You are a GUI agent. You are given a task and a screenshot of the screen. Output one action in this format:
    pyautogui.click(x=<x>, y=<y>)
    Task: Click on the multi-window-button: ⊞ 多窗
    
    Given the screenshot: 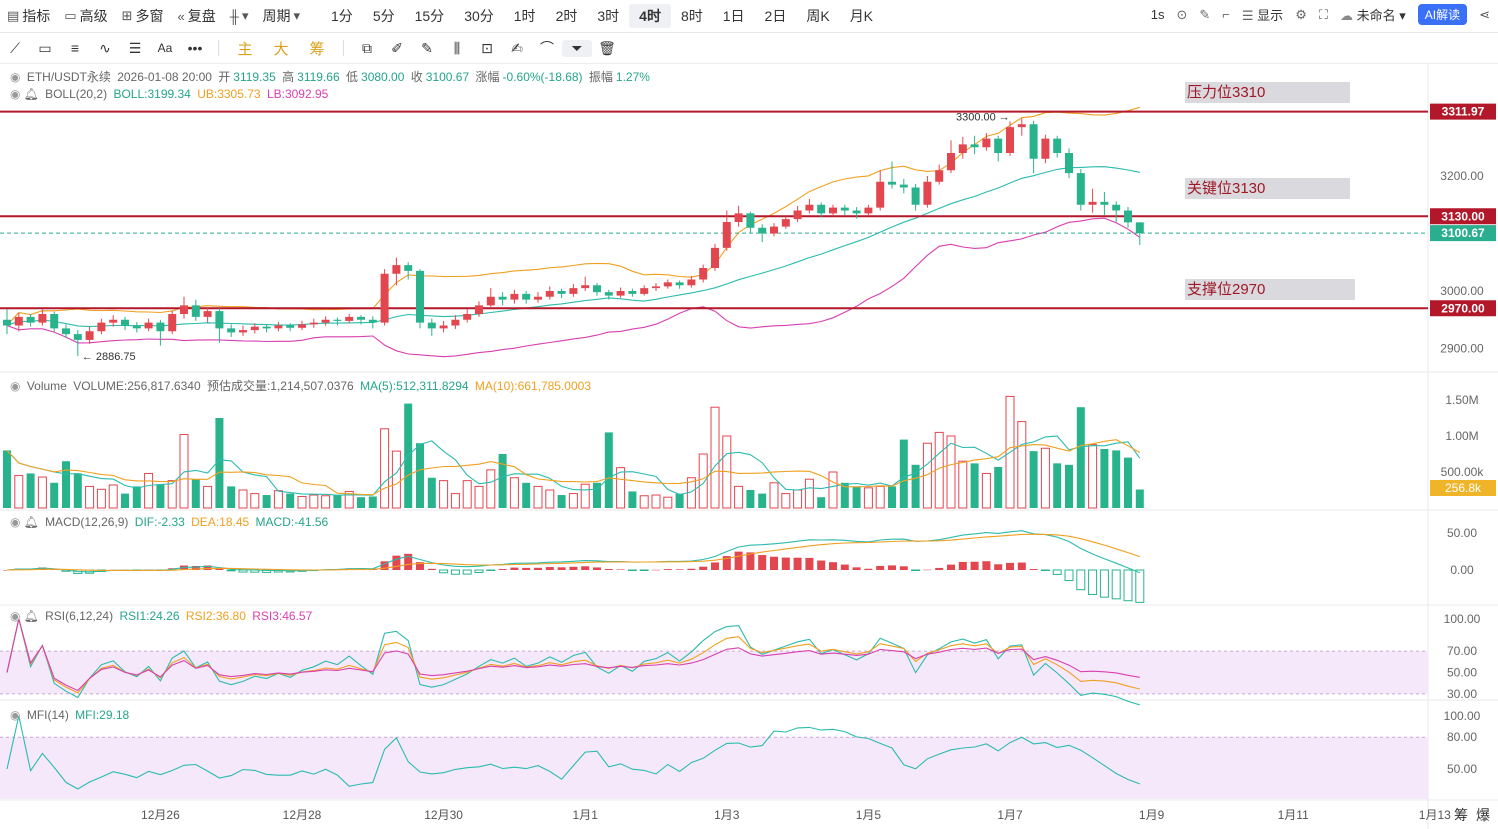 What is the action you would take?
    pyautogui.click(x=143, y=16)
    